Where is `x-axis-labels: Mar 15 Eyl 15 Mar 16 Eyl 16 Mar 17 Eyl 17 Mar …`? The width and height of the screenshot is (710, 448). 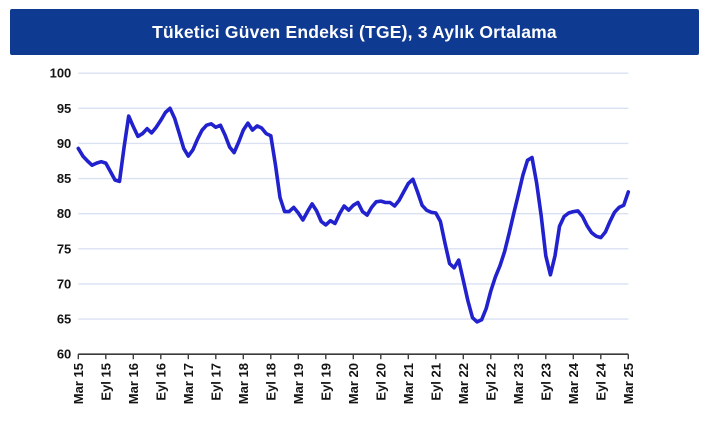 x-axis-labels: Mar 15 Eyl 15 Mar 16 Eyl 16 Mar 17 Eyl 17 Mar … is located at coordinates (353, 383).